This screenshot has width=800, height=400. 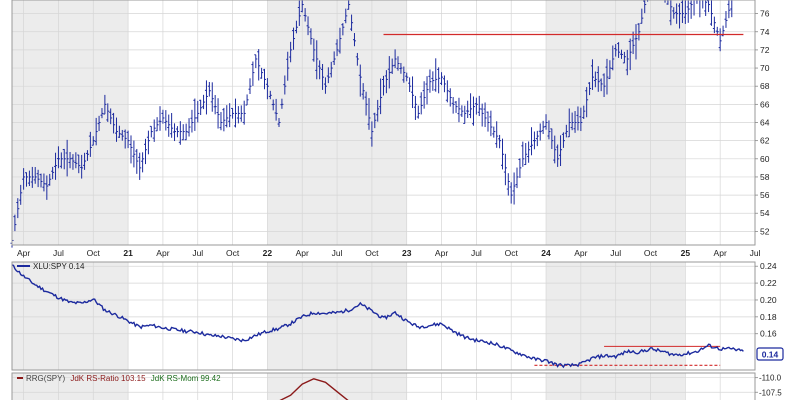 What do you see at coordinates (627, 355) in the screenshot?
I see `ratio-annotations` at bounding box center [627, 355].